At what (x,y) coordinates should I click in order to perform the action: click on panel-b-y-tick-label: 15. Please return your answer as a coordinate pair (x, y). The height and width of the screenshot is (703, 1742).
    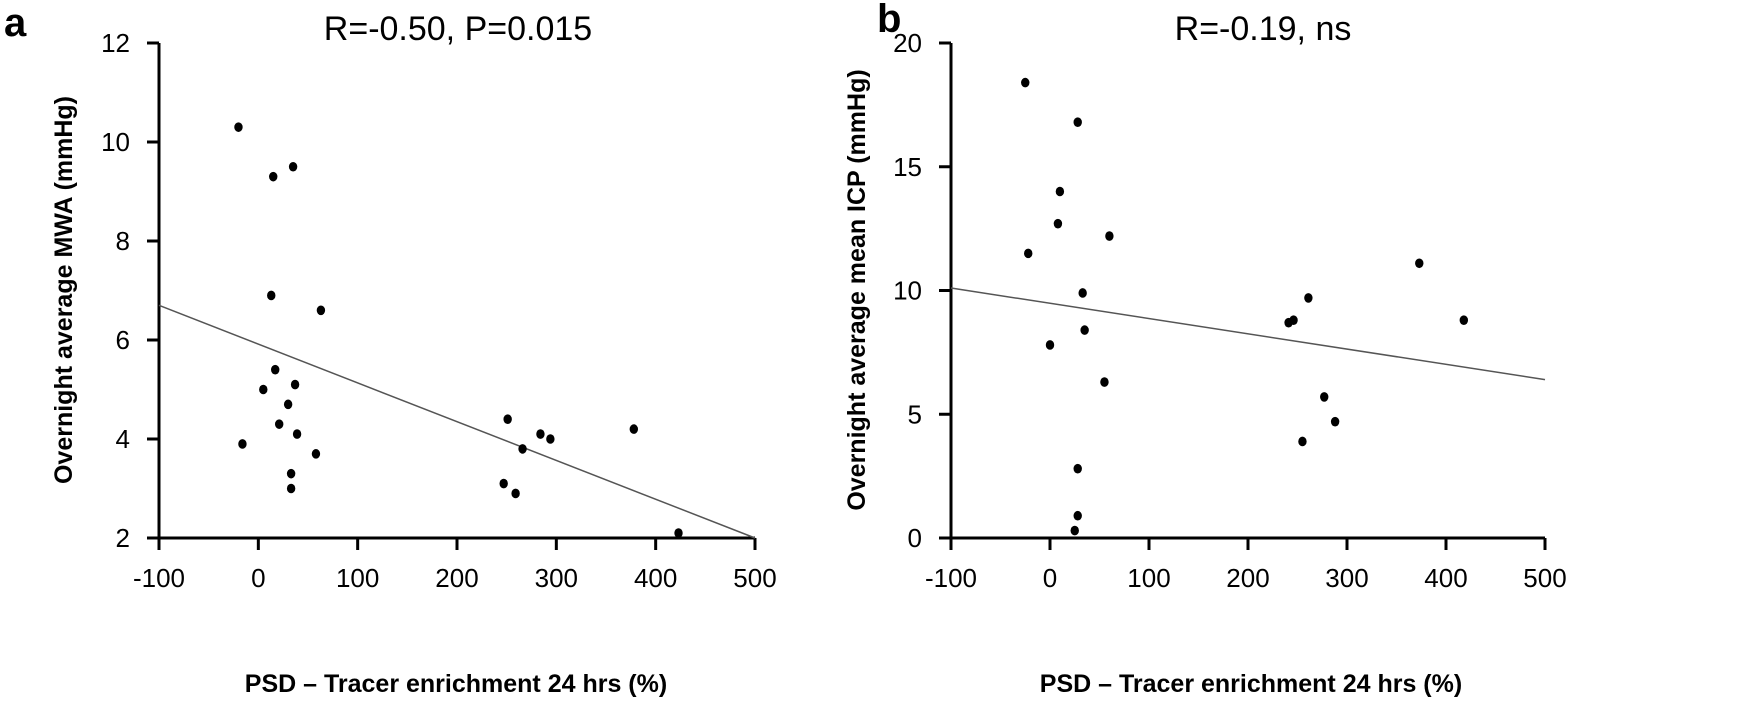
    Looking at the image, I should click on (907, 167).